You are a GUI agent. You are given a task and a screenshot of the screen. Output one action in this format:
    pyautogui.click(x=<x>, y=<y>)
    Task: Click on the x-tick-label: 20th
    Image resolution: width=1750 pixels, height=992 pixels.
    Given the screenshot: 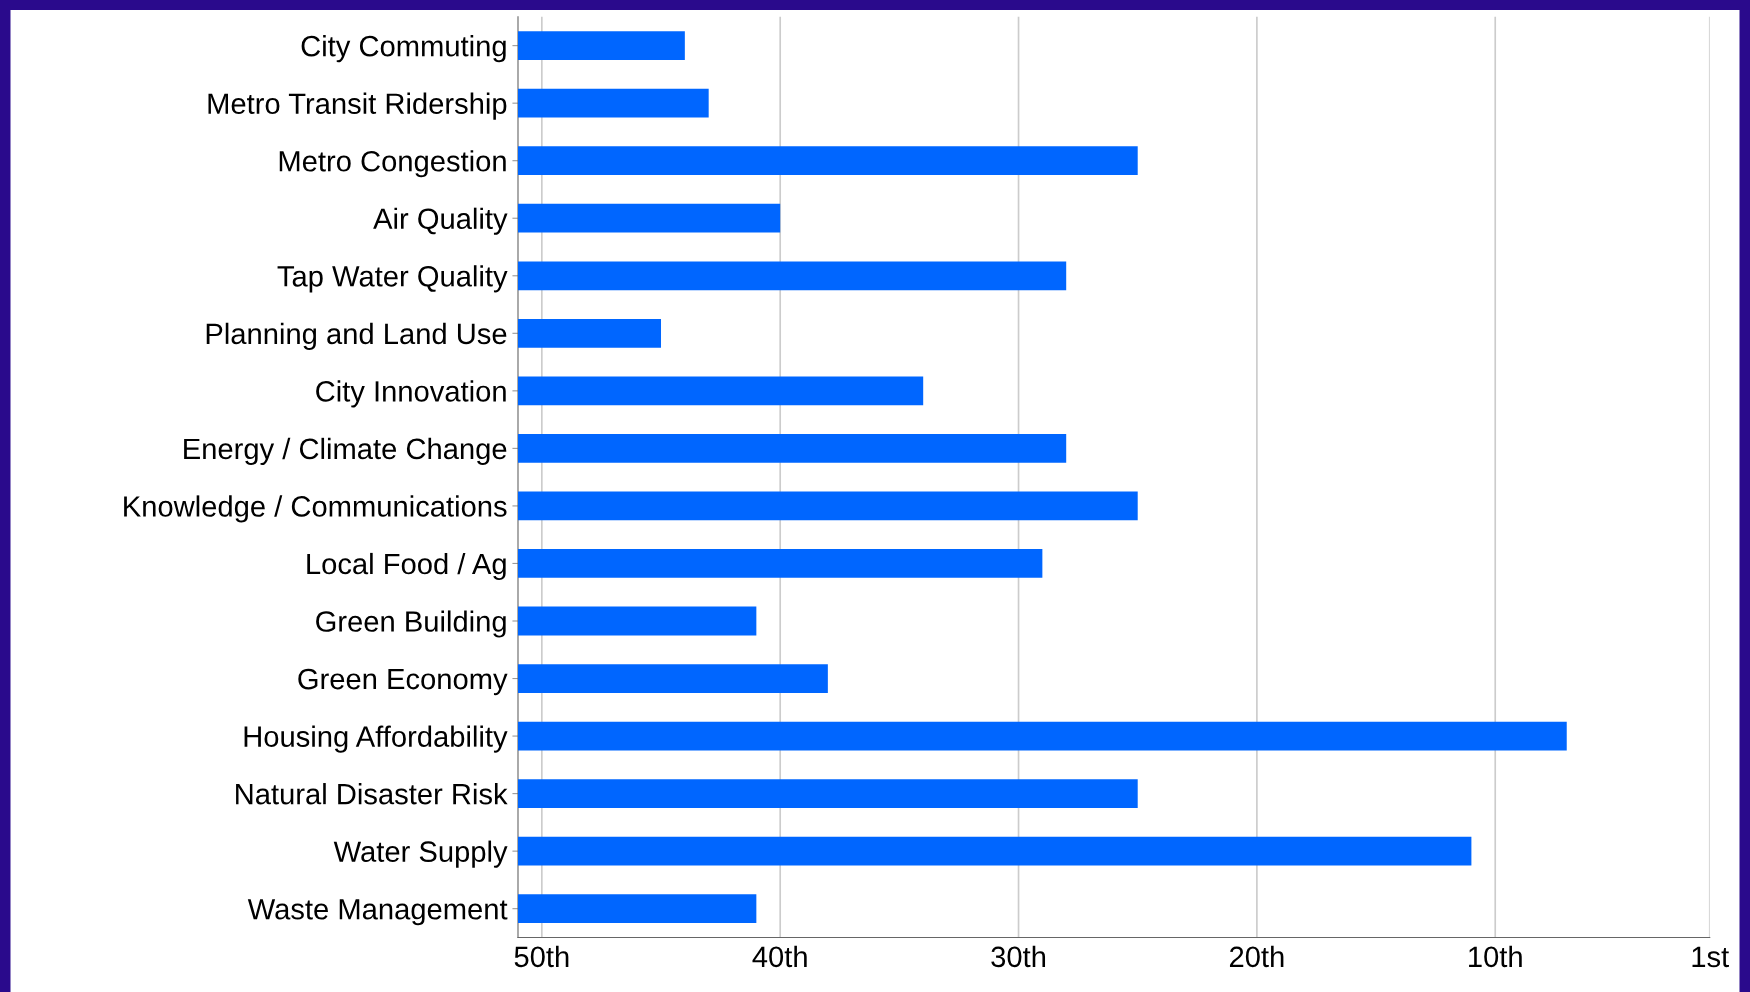 What is the action you would take?
    pyautogui.click(x=1256, y=956)
    